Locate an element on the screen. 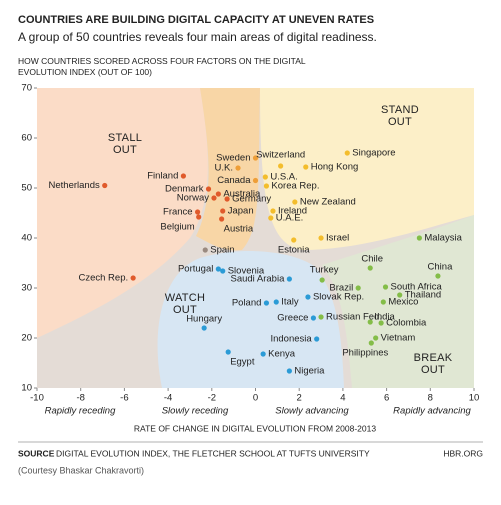  x-tick-label: 0 is located at coordinates (255, 398).